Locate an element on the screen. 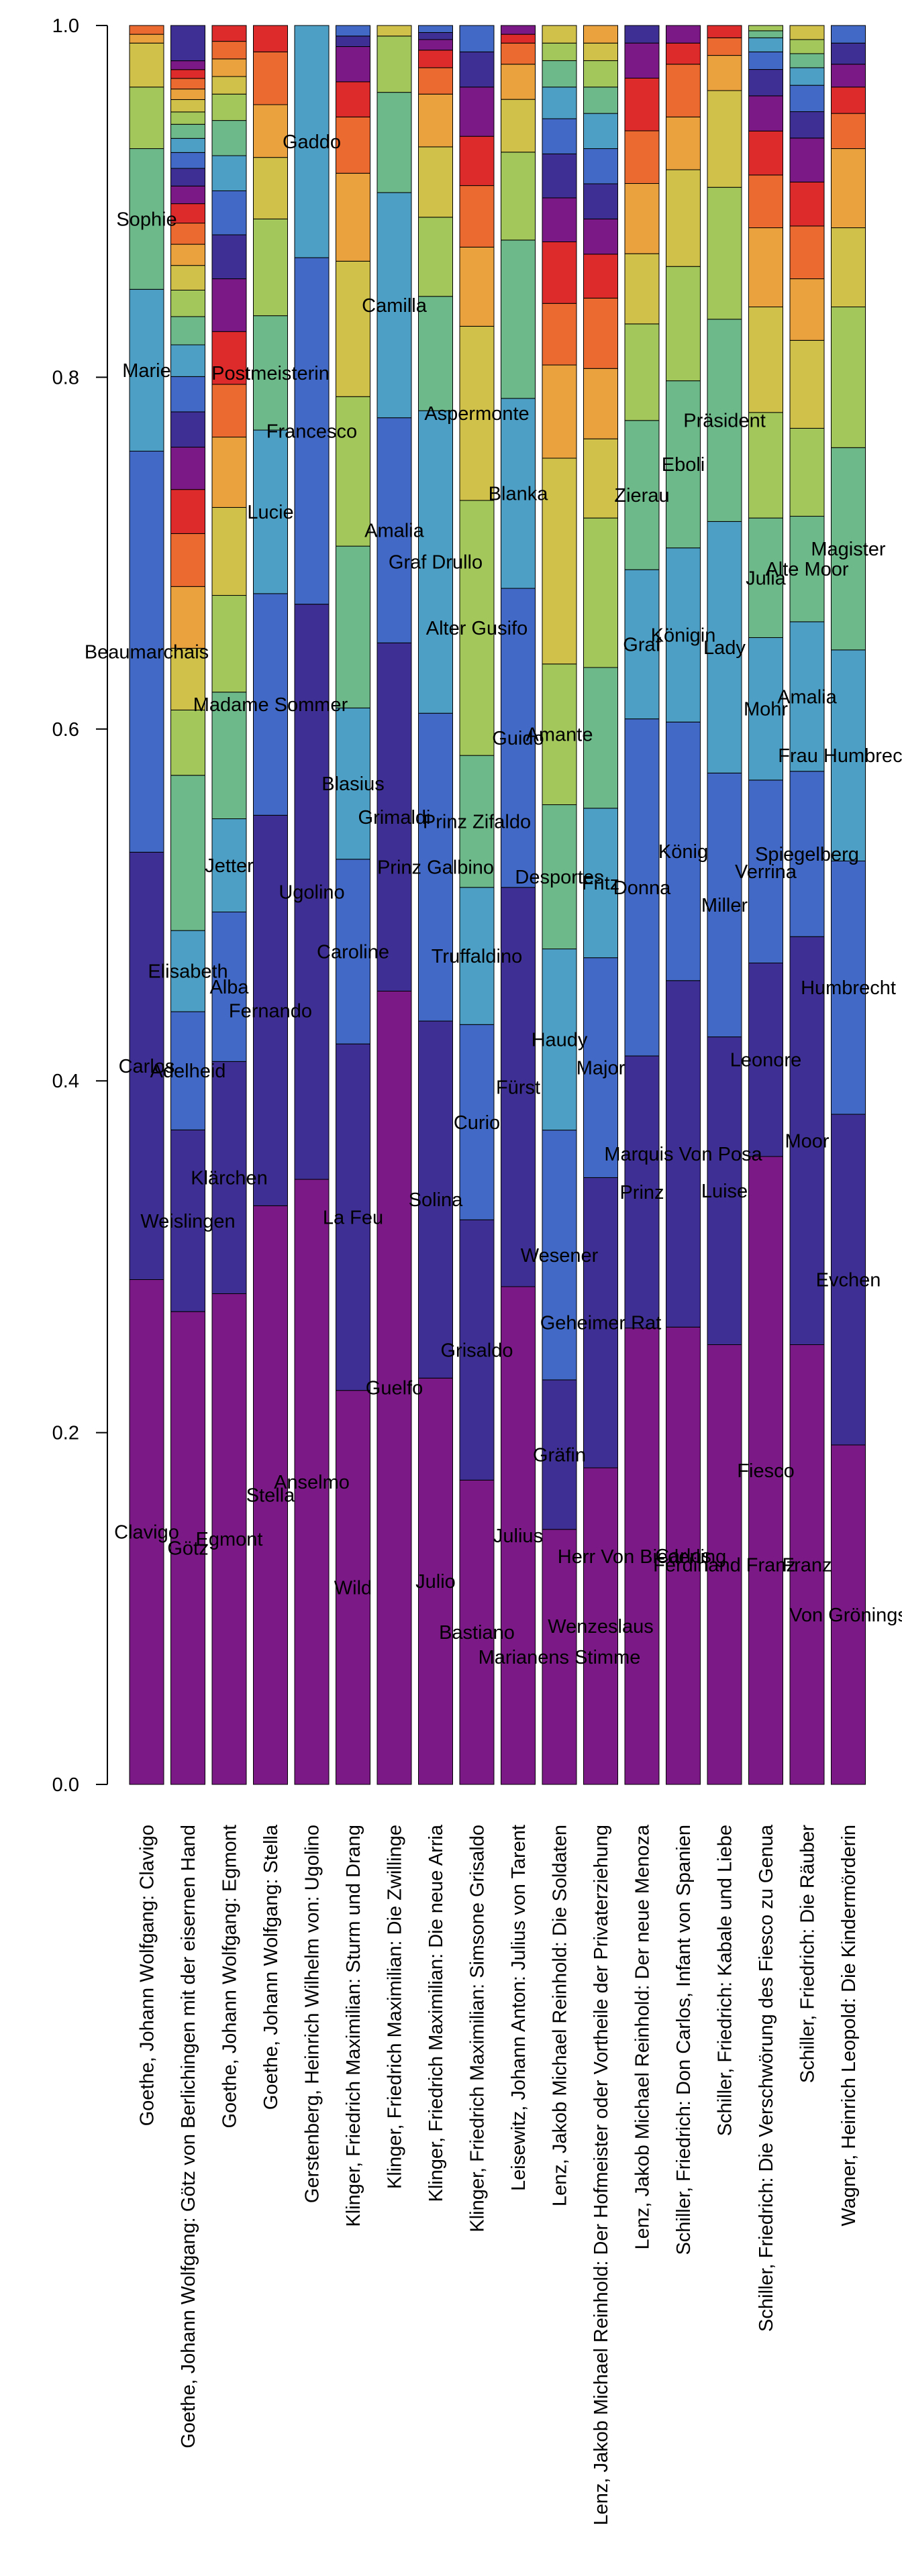 This screenshot has height=2576, width=902. segment-label: Prinz is located at coordinates (641, 1192).